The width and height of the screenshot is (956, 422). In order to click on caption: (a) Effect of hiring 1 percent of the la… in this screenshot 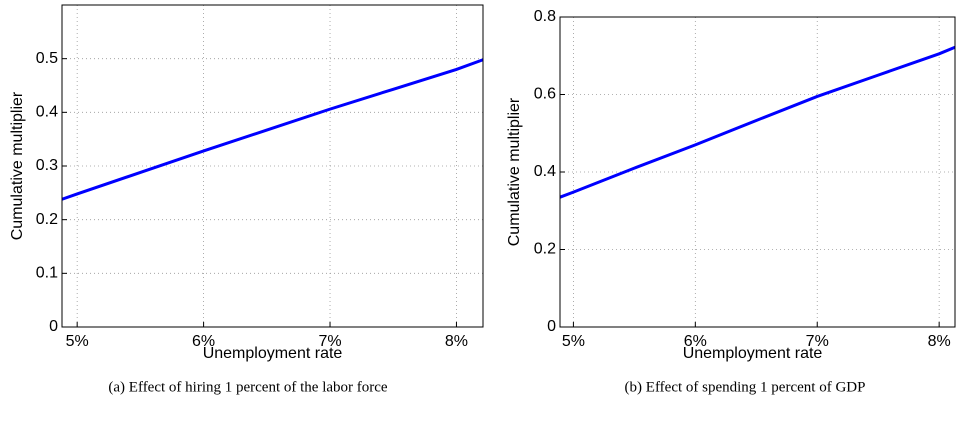, I will do `click(248, 387)`.